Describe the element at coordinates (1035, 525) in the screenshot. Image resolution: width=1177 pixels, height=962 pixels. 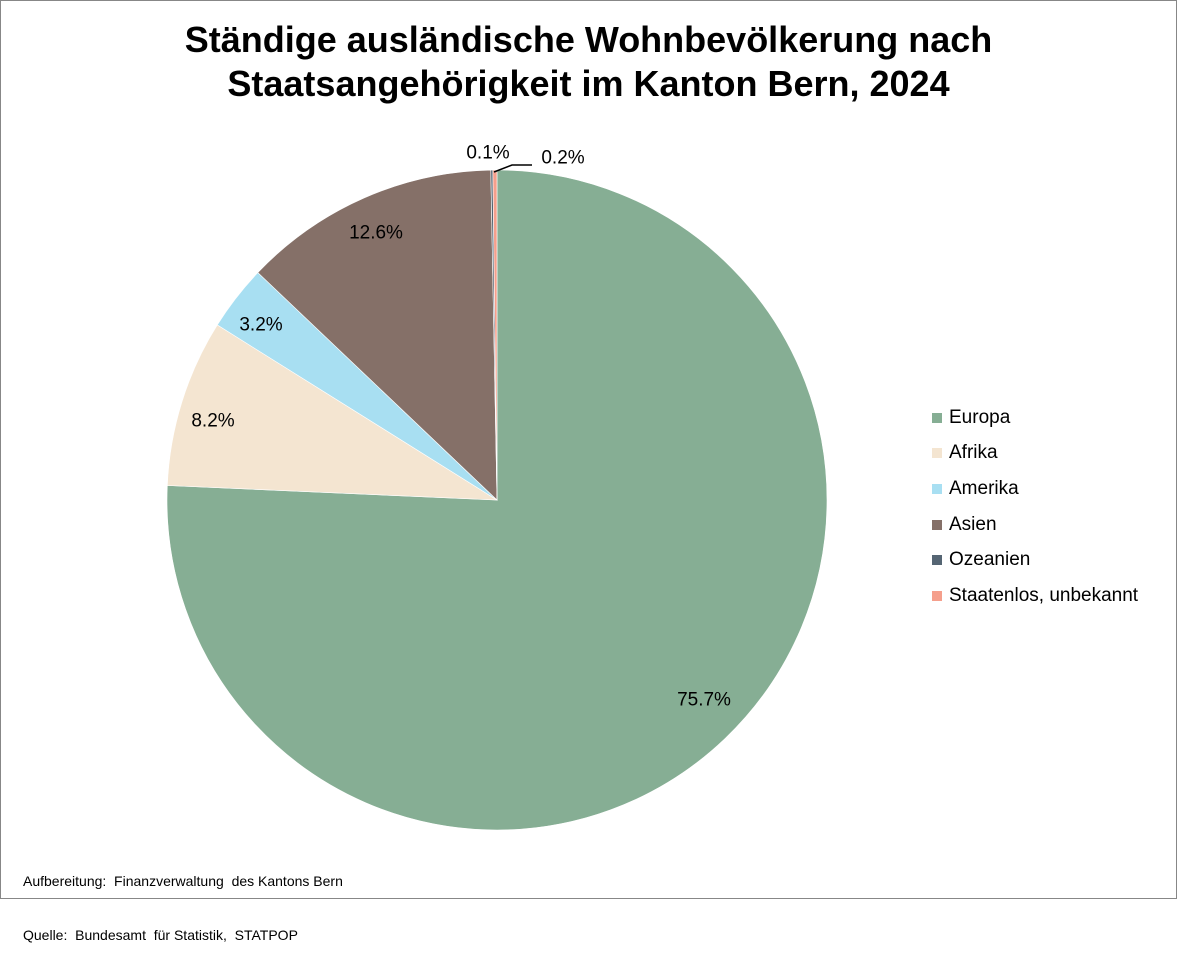
I see `legend-item-asien: Asien` at that location.